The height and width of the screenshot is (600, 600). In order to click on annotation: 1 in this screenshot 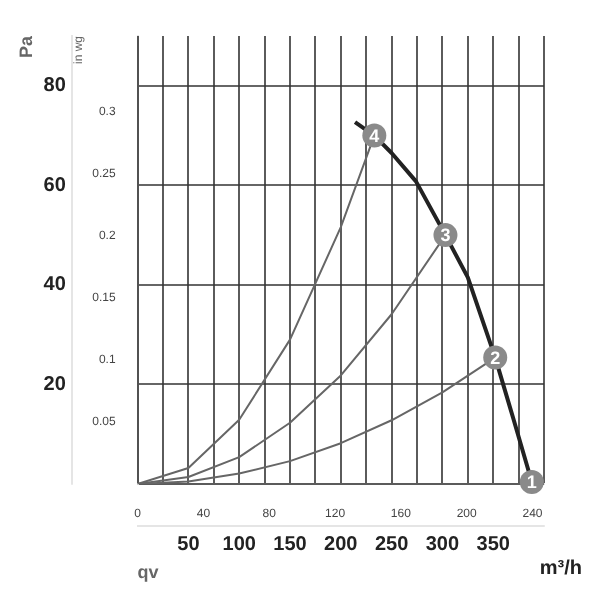, I will do `click(531, 481)`.